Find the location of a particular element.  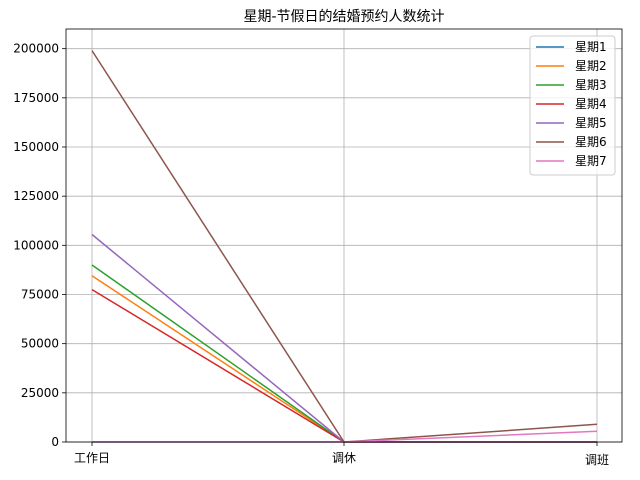

legend-label: 星期3 is located at coordinates (591, 85).